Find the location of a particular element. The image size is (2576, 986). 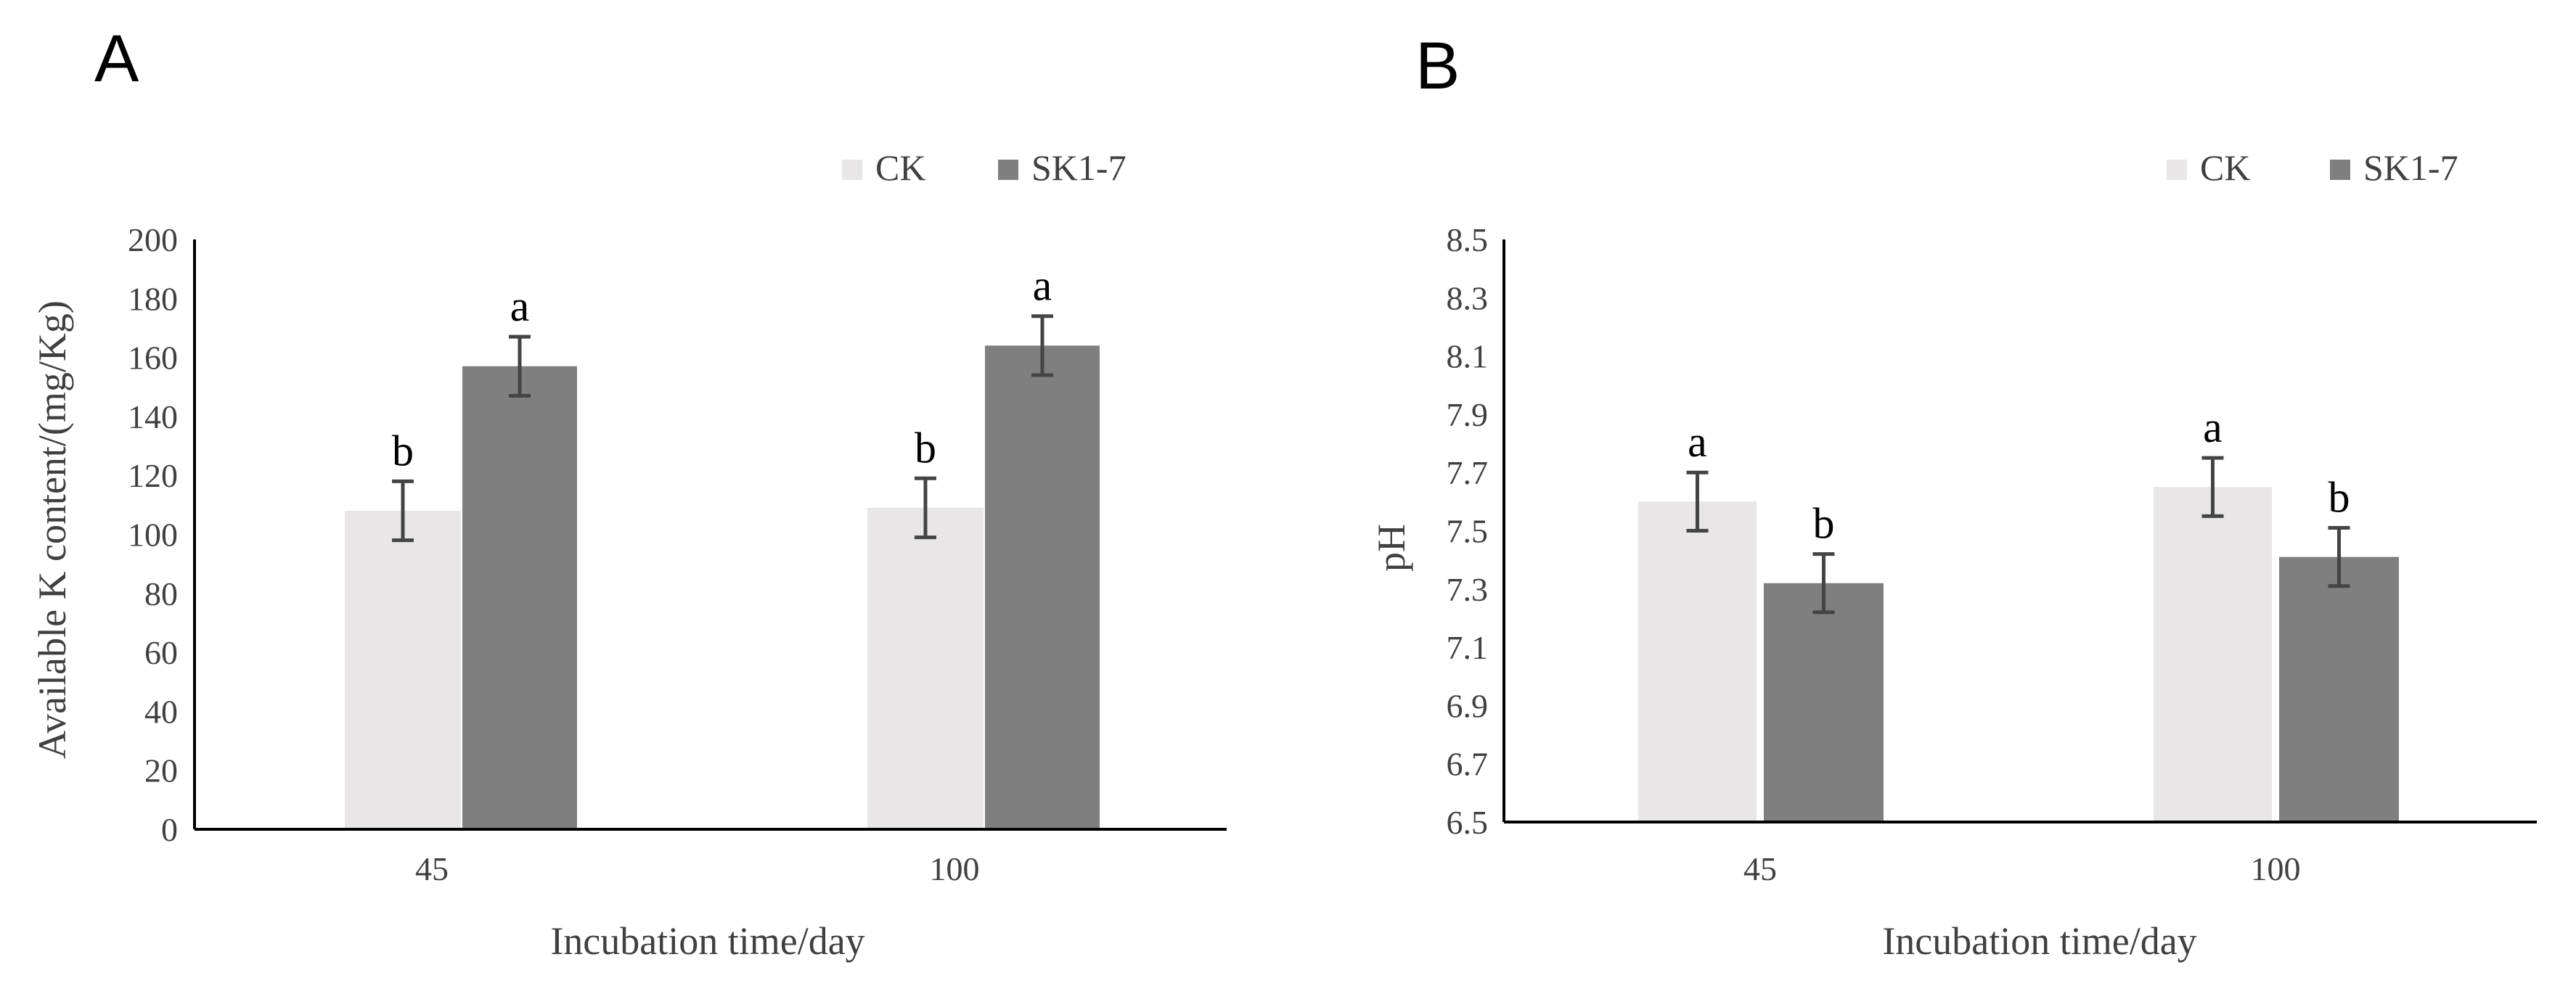

panel-b-y-ticks: 6.5 6.7 6.9 7.1 7.3 7.5 7.7 7.9 8.1 8.3 8.5 is located at coordinates (1468, 531).